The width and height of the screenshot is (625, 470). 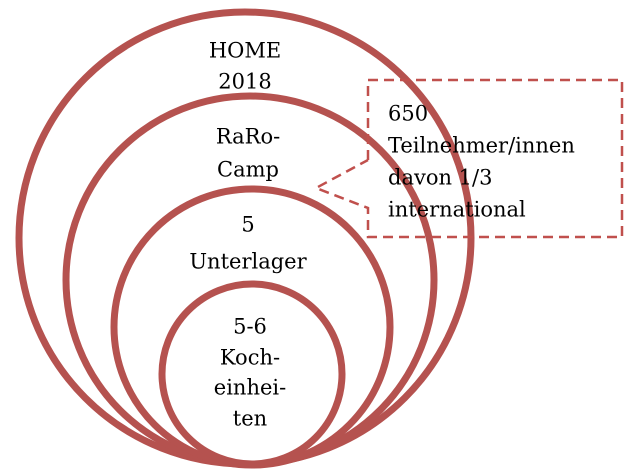 I want to click on circle-label: 2018, so click(x=244, y=82).